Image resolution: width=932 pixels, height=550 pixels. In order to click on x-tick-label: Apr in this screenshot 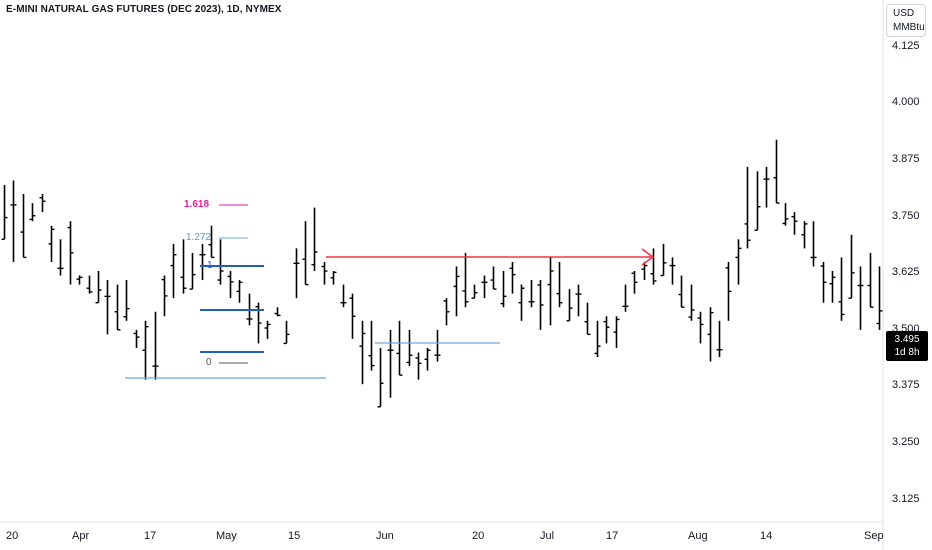, I will do `click(81, 536)`.